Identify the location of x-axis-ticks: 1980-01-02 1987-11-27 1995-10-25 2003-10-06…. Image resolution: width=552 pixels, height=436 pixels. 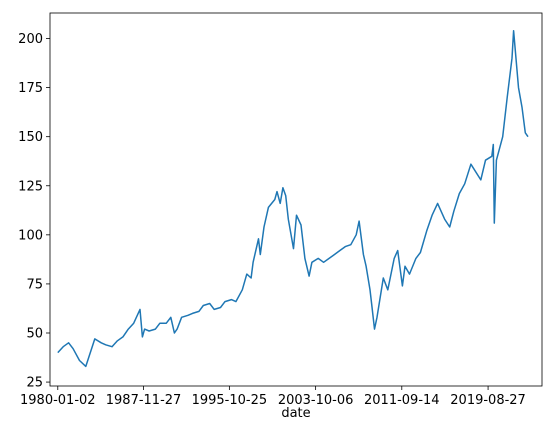
(273, 397).